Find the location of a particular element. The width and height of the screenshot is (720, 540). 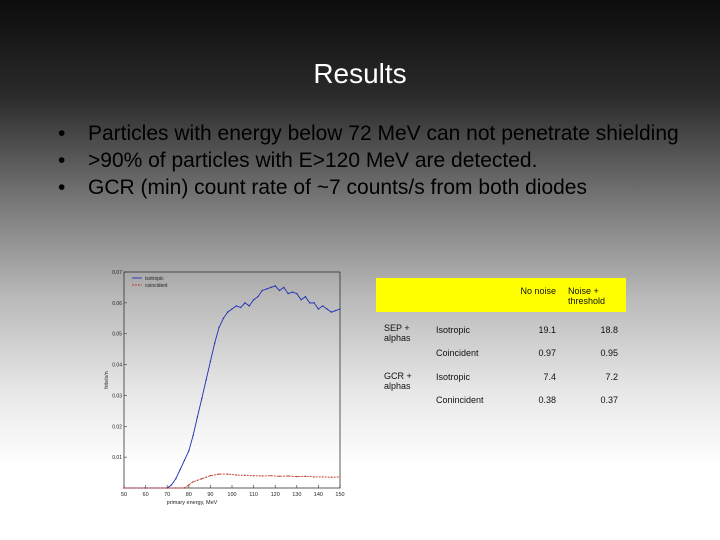

x-tick-label: 90 is located at coordinates (210, 495).